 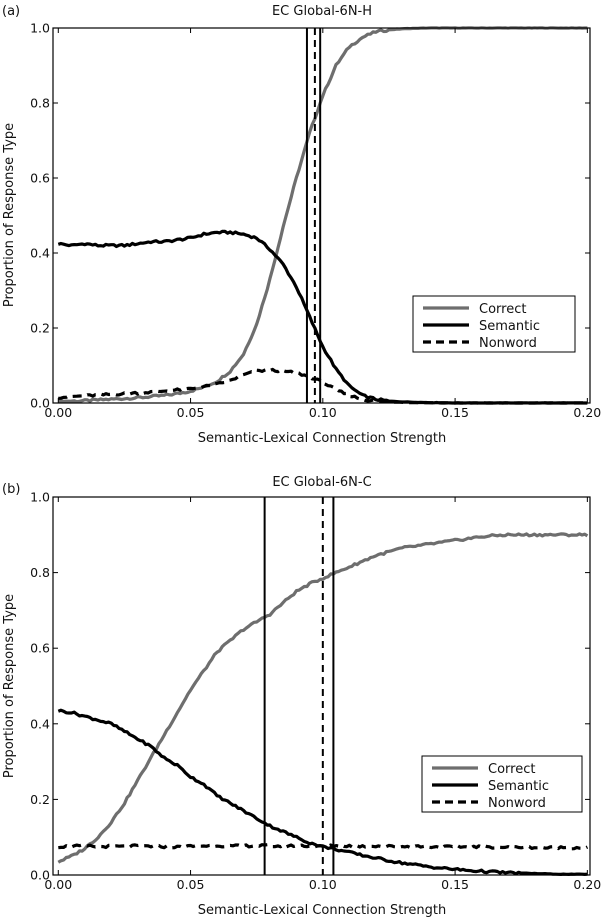 I want to click on chart-title: EC Global-6N-C, so click(x=321, y=482).